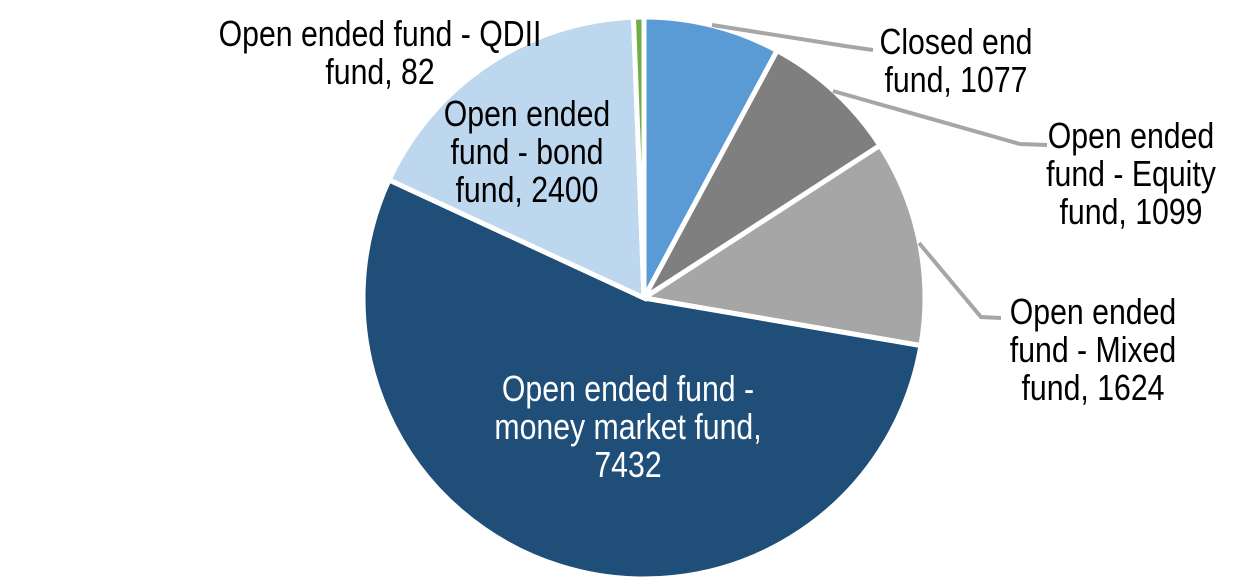 The height and width of the screenshot is (584, 1250). I want to click on data-label-line: fund - Mixed, so click(1093, 349).